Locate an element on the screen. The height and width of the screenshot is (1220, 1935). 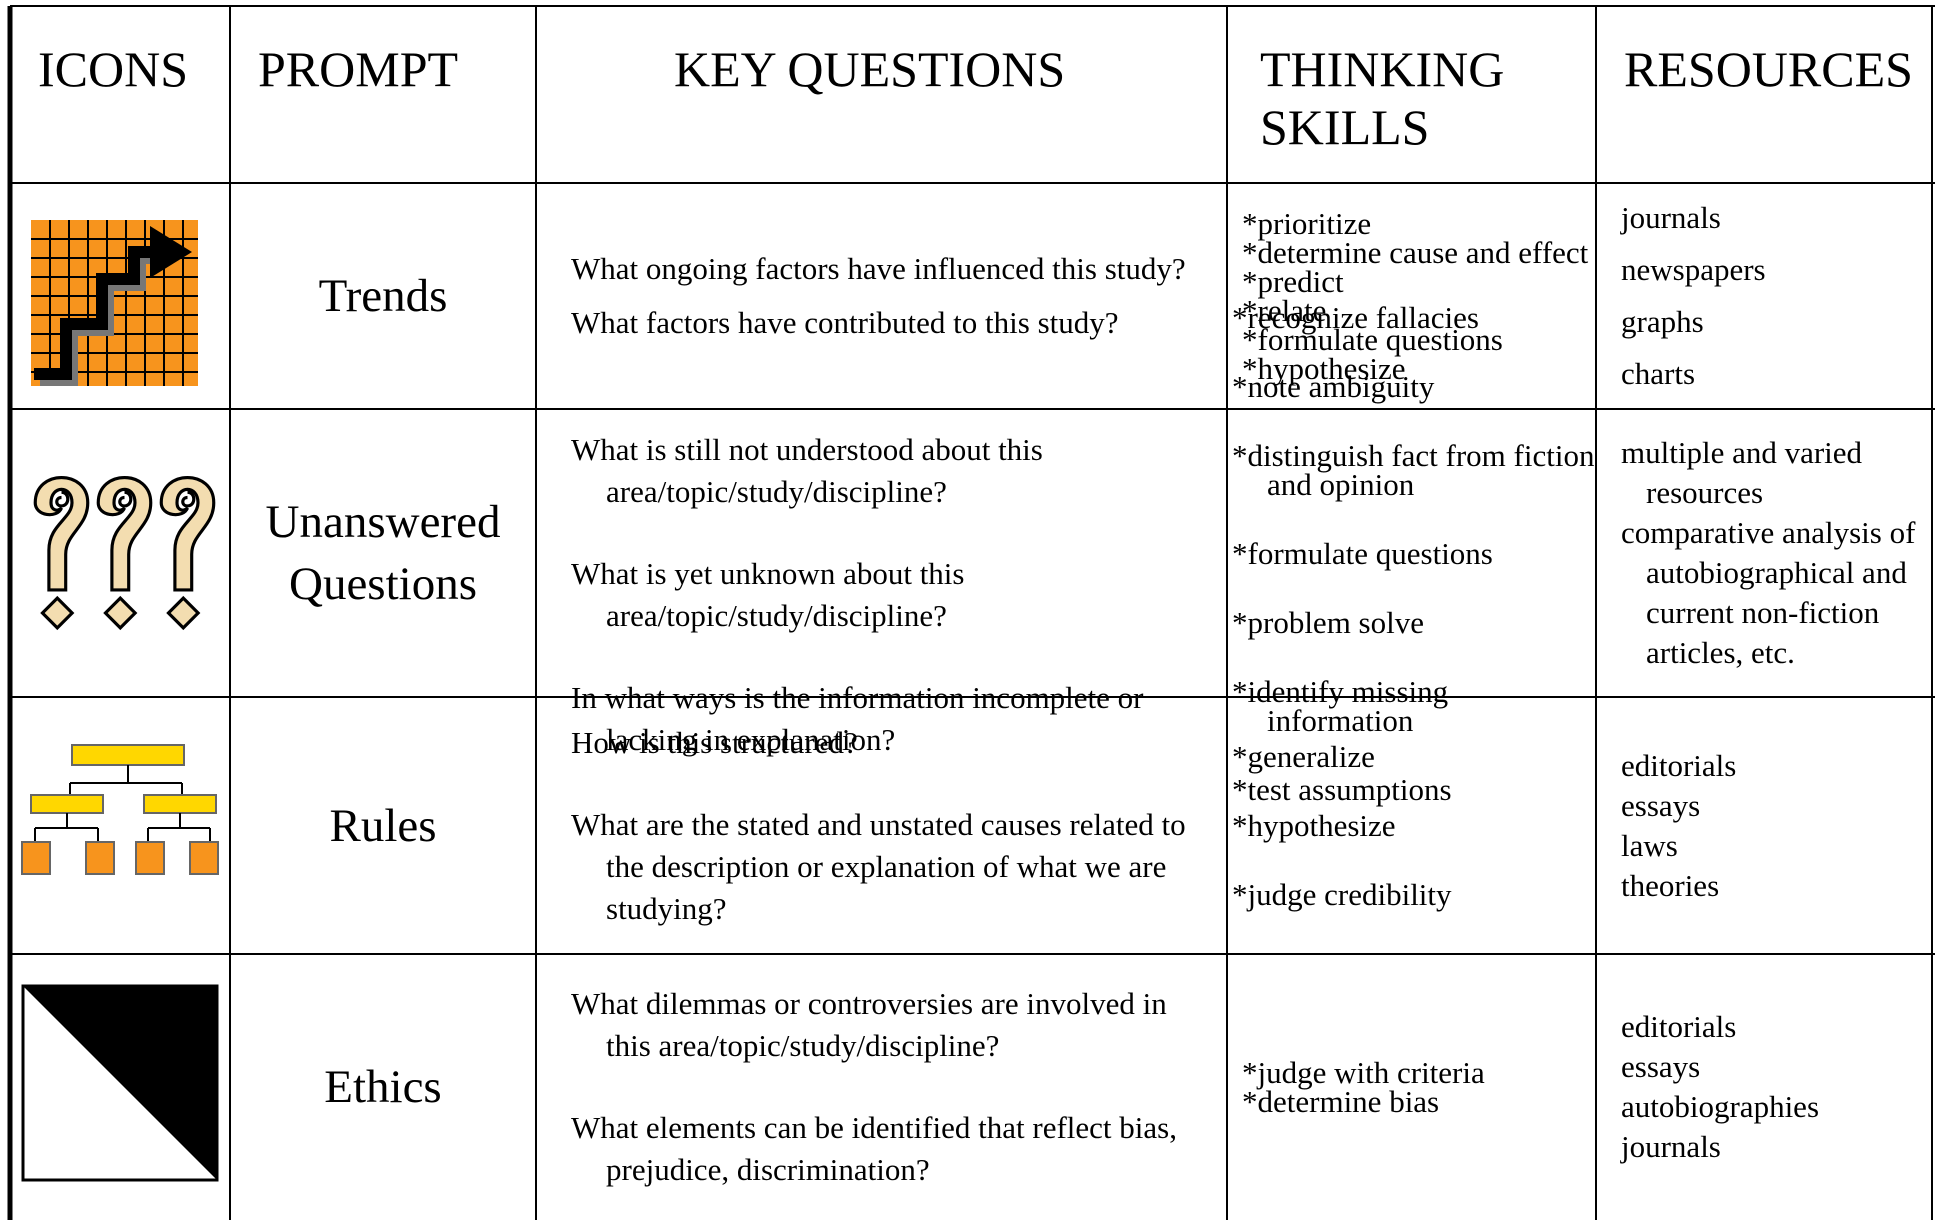
header-text: RESOURCES is located at coordinates (1768, 69).